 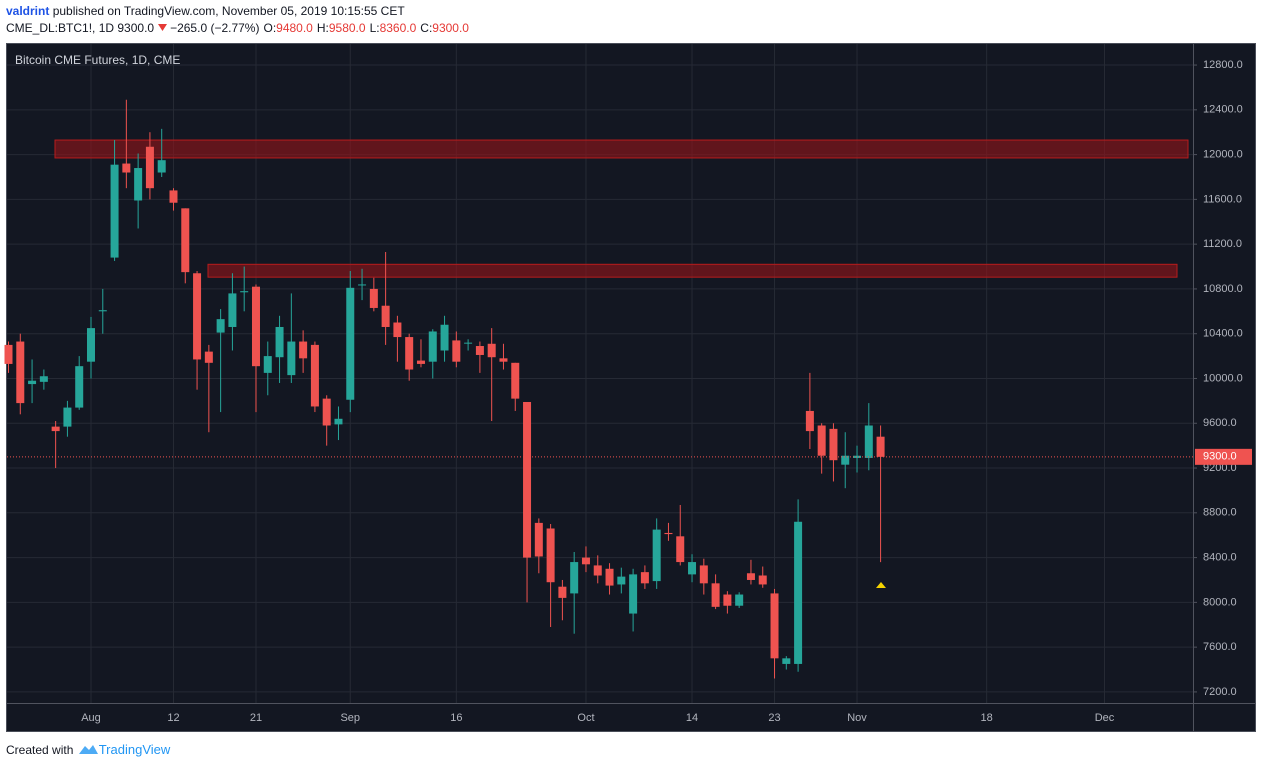 What do you see at coordinates (294, 28) in the screenshot?
I see `ohlc-value: 9480.0` at bounding box center [294, 28].